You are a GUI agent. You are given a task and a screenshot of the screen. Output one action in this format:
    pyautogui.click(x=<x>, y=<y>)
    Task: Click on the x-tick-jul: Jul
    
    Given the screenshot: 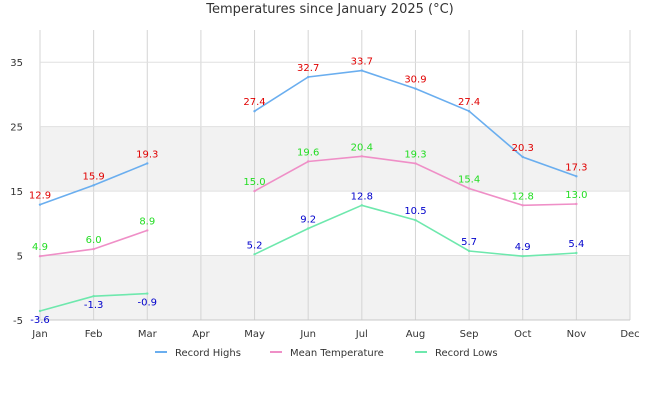 What is the action you would take?
    pyautogui.click(x=361, y=334)
    